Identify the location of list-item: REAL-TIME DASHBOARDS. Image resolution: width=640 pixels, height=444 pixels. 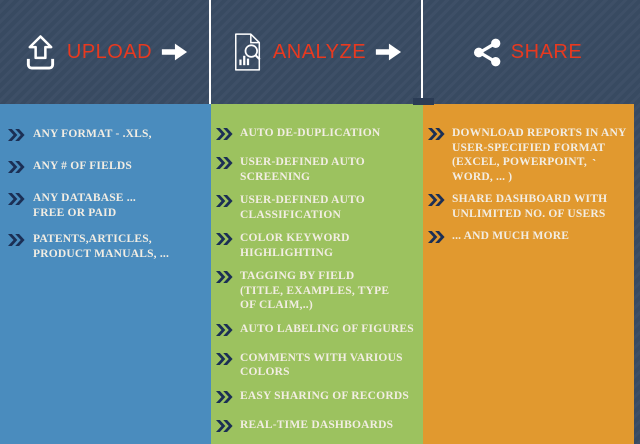
(318, 428).